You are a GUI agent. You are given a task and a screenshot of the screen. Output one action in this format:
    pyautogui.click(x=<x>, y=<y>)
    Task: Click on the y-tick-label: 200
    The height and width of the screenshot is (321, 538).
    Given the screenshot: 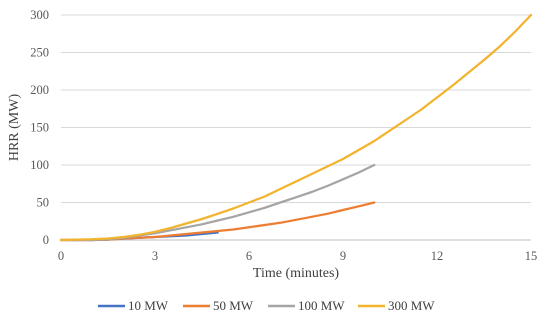 What is the action you would take?
    pyautogui.click(x=39, y=90)
    